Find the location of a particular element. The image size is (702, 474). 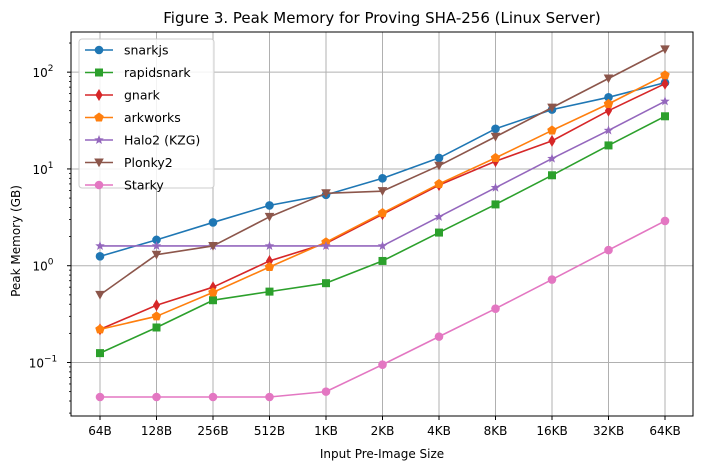

x-tick-label: 512B is located at coordinates (269, 431).